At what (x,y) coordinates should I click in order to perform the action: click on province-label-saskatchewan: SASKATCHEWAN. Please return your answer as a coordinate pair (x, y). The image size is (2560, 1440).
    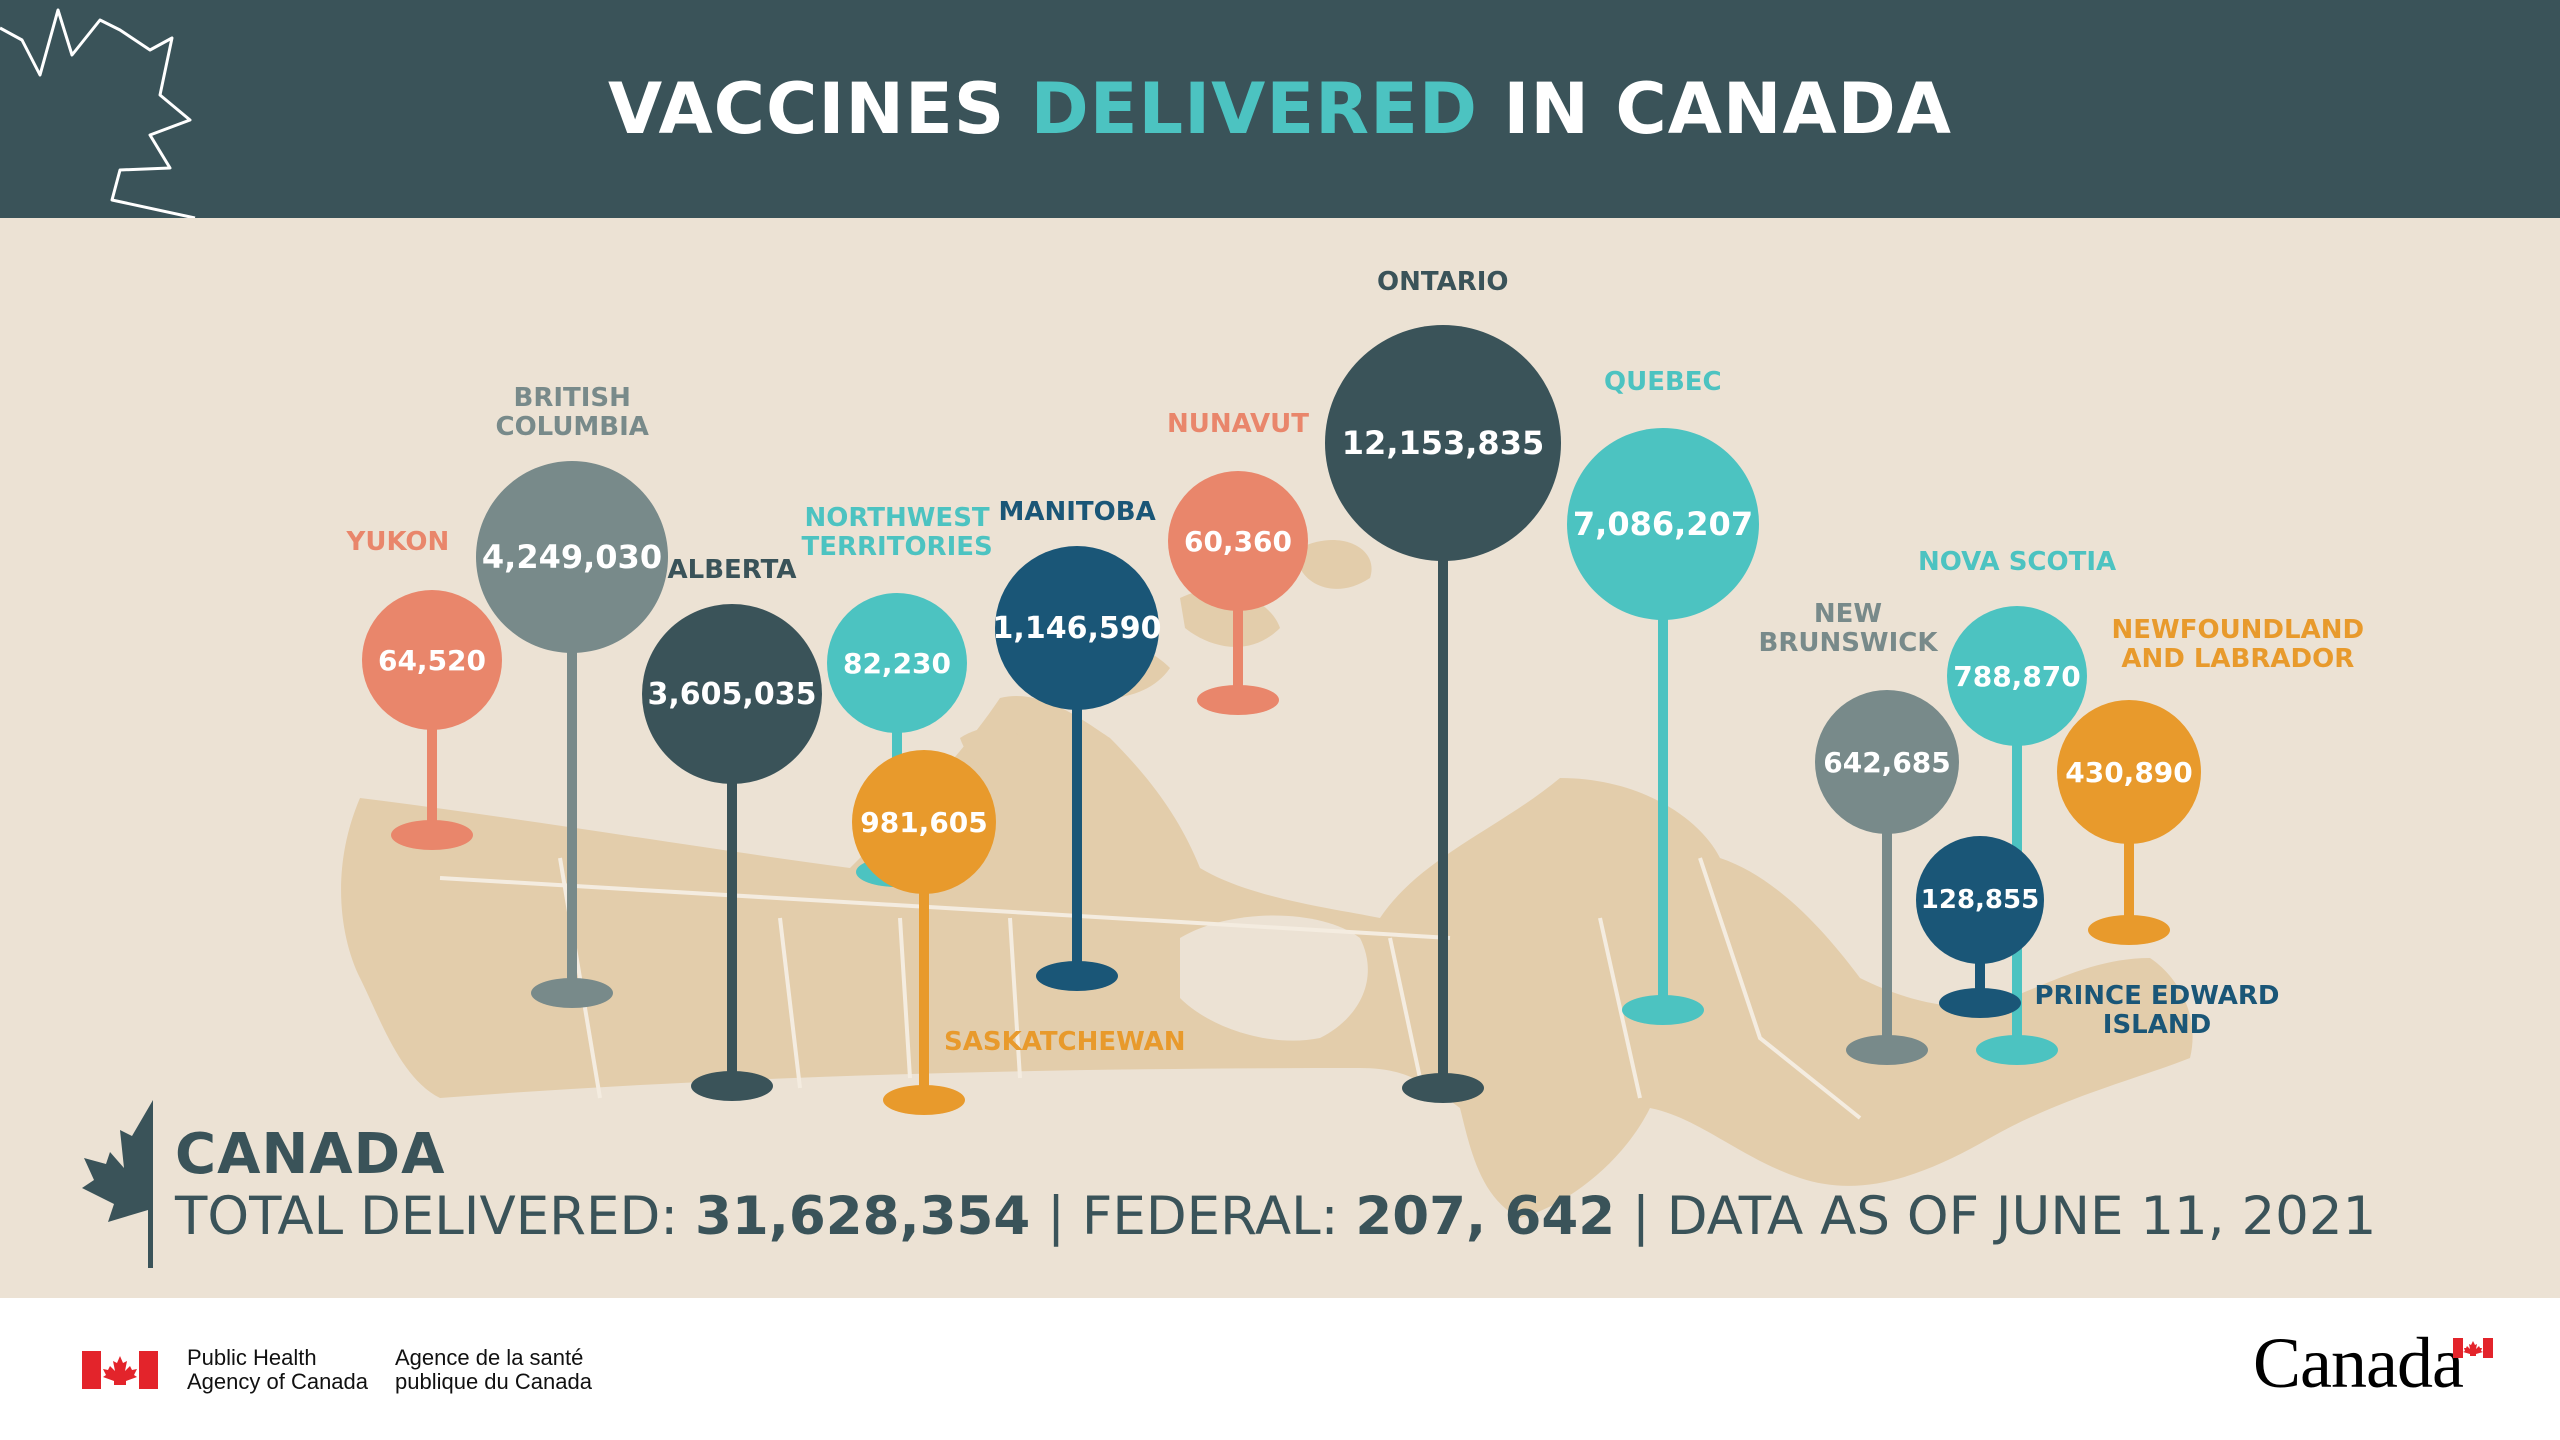
    Looking at the image, I should click on (1065, 1042).